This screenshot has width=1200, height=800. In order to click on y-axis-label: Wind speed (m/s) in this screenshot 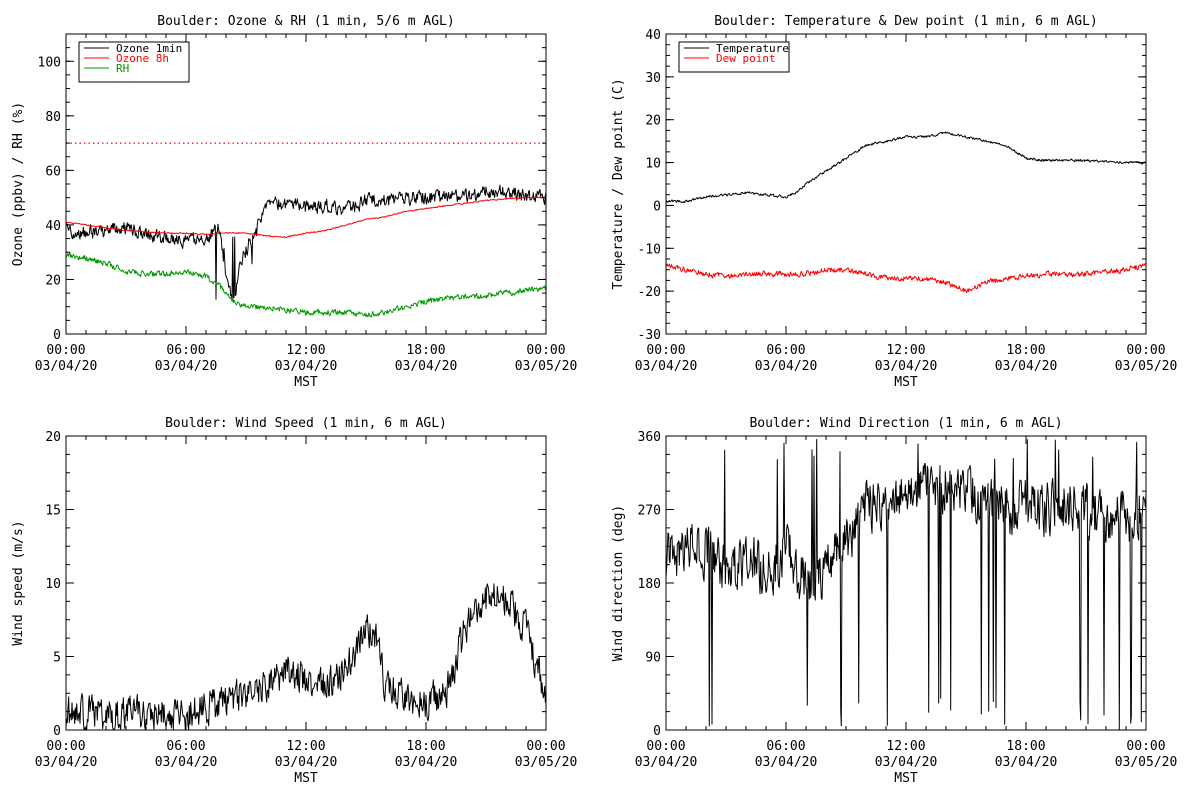, I will do `click(18, 582)`.